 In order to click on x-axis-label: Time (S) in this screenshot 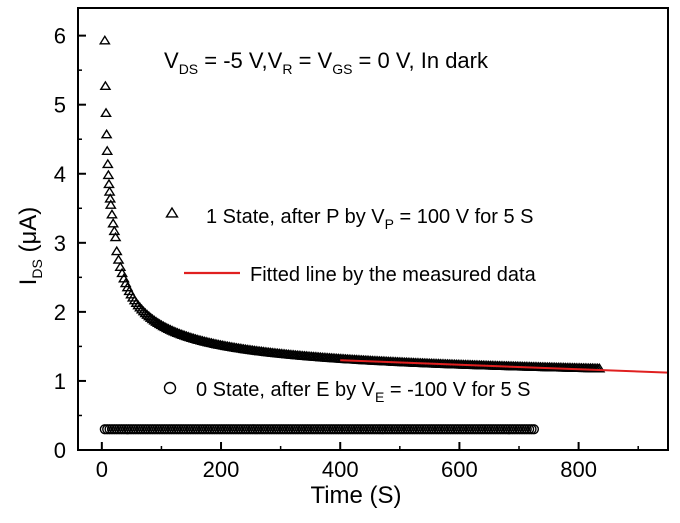, I will do `click(355, 495)`.